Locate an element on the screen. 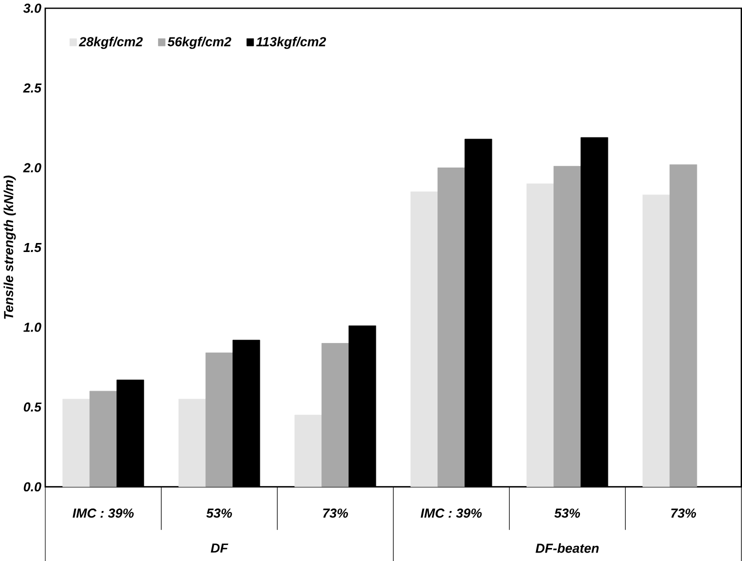 Image resolution: width=742 pixels, height=561 pixels. y-tick-label: 2.0 is located at coordinates (32, 167).